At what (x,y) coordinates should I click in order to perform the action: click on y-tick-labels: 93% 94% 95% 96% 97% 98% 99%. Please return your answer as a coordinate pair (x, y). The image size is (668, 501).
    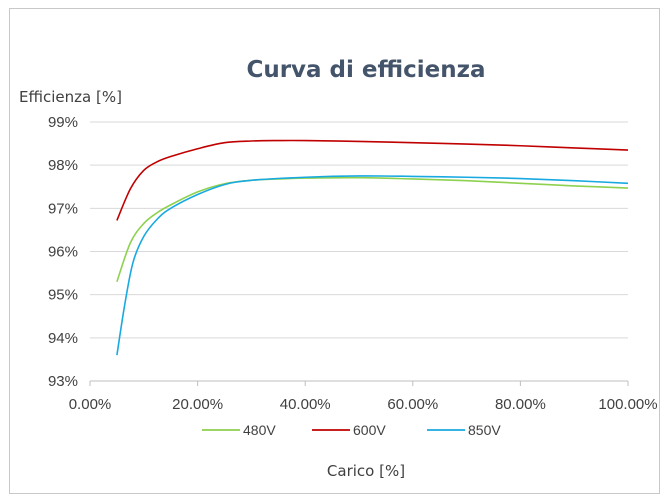
    Looking at the image, I should click on (63, 252).